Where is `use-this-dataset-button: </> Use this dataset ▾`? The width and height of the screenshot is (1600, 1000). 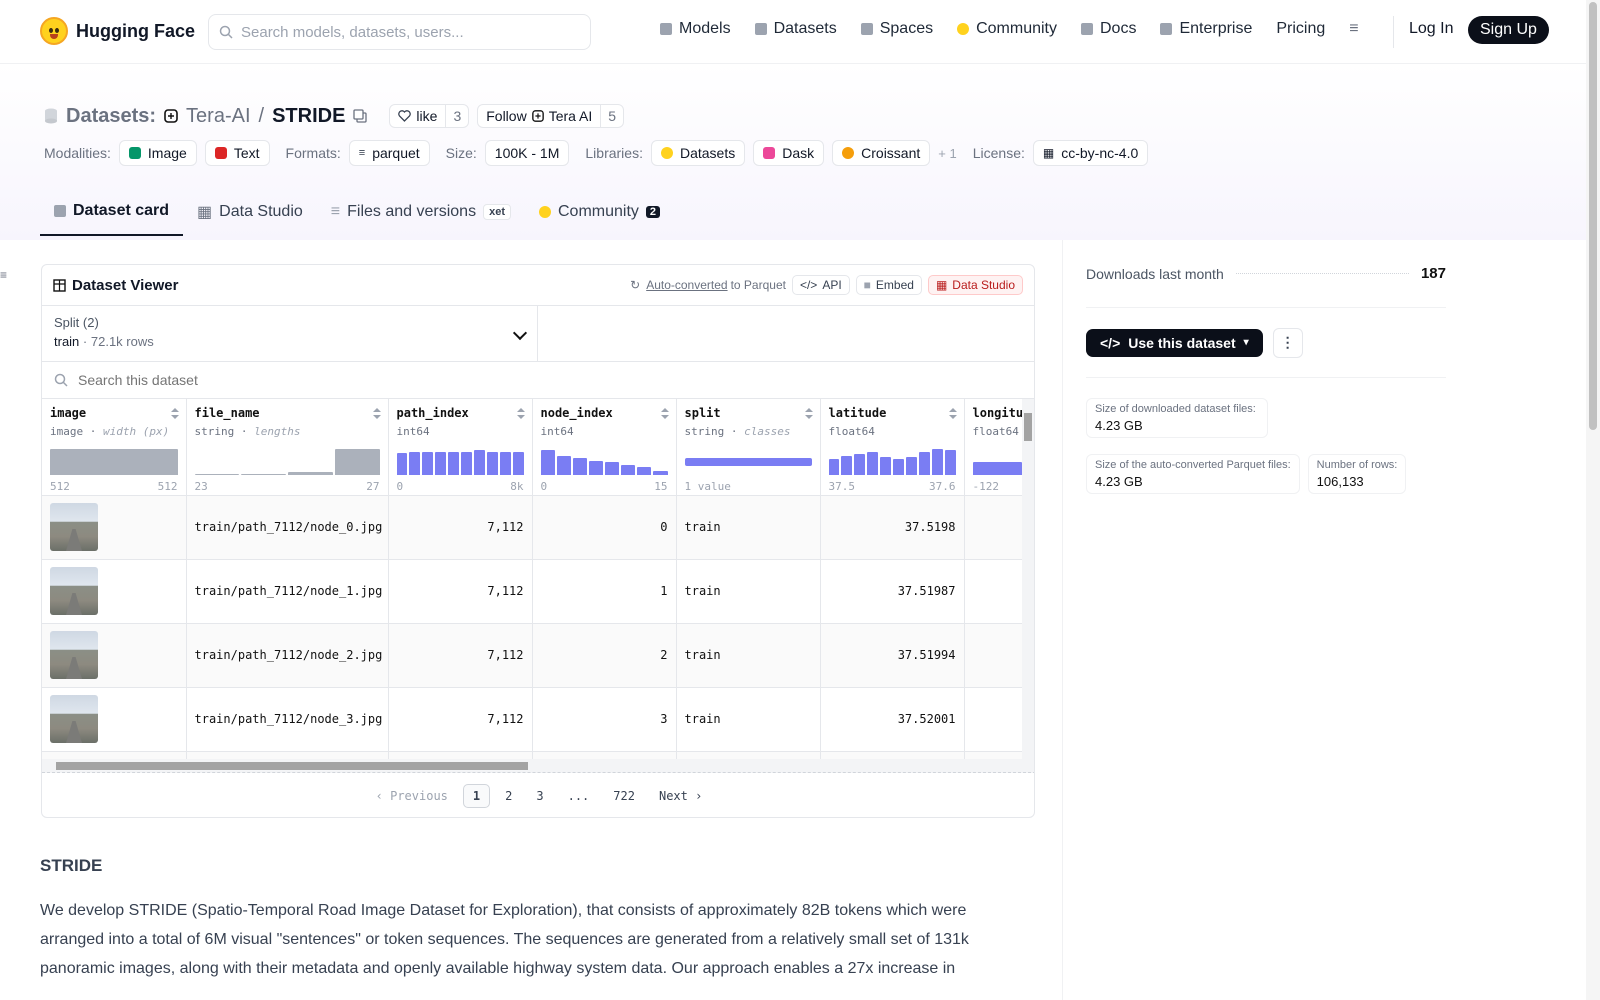 use-this-dataset-button: </> Use this dataset ▾ is located at coordinates (1174, 342).